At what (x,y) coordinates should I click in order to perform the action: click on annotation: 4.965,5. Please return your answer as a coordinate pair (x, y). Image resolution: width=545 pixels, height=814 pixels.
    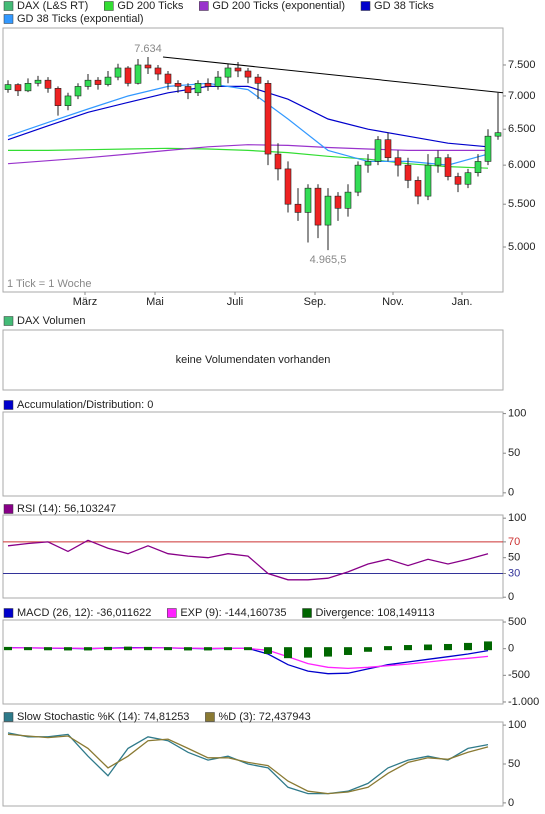
    Looking at the image, I should click on (328, 260).